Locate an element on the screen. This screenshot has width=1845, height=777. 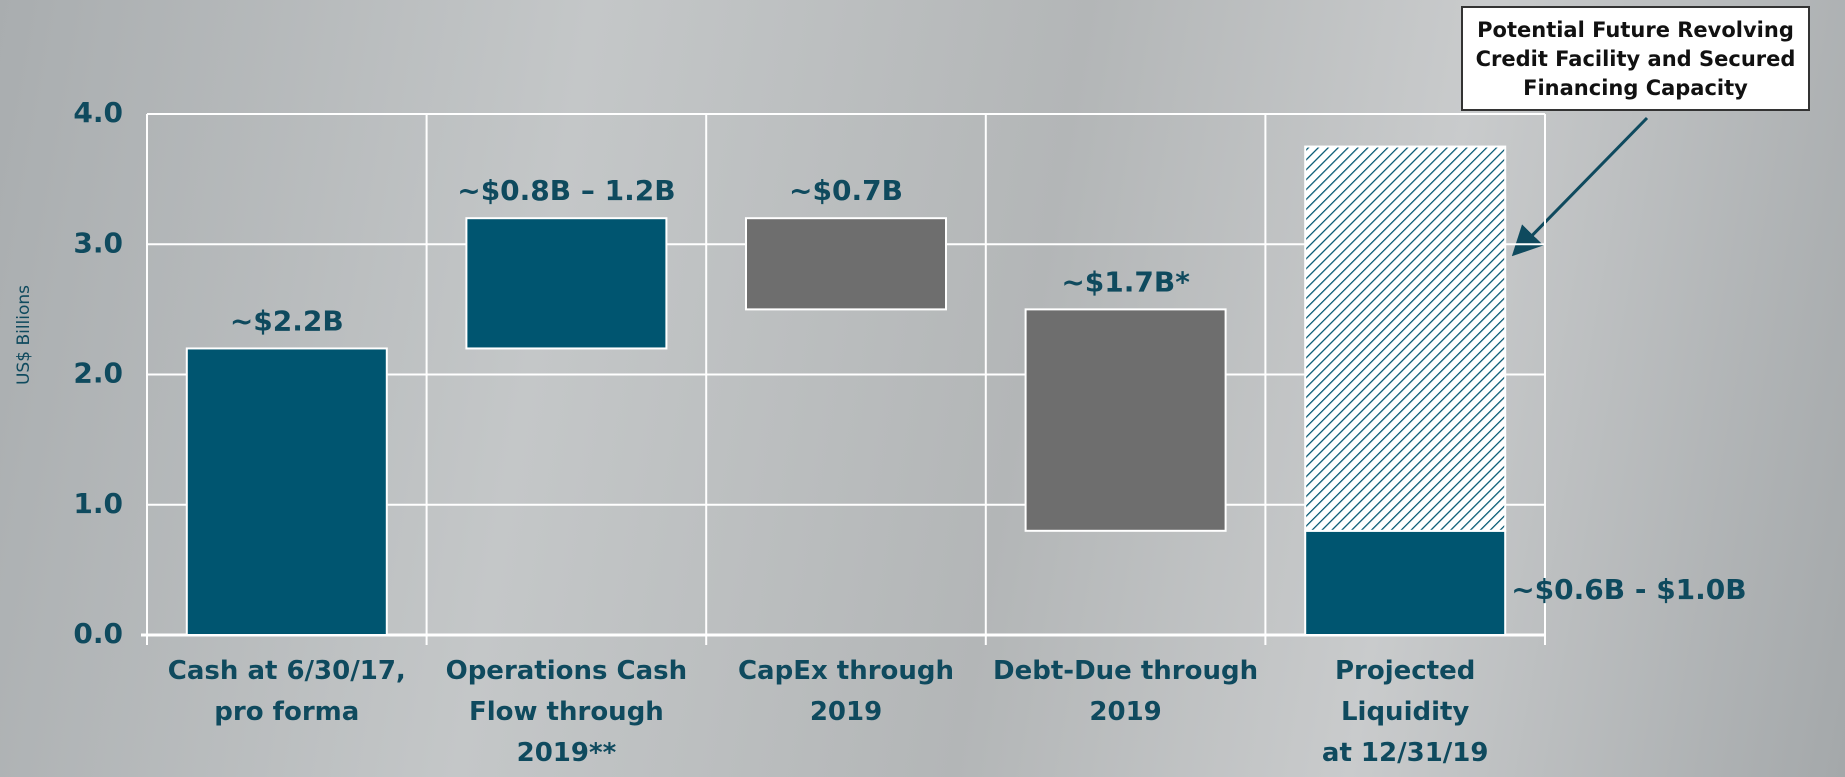
value-label: ~$0.7B is located at coordinates (846, 190).